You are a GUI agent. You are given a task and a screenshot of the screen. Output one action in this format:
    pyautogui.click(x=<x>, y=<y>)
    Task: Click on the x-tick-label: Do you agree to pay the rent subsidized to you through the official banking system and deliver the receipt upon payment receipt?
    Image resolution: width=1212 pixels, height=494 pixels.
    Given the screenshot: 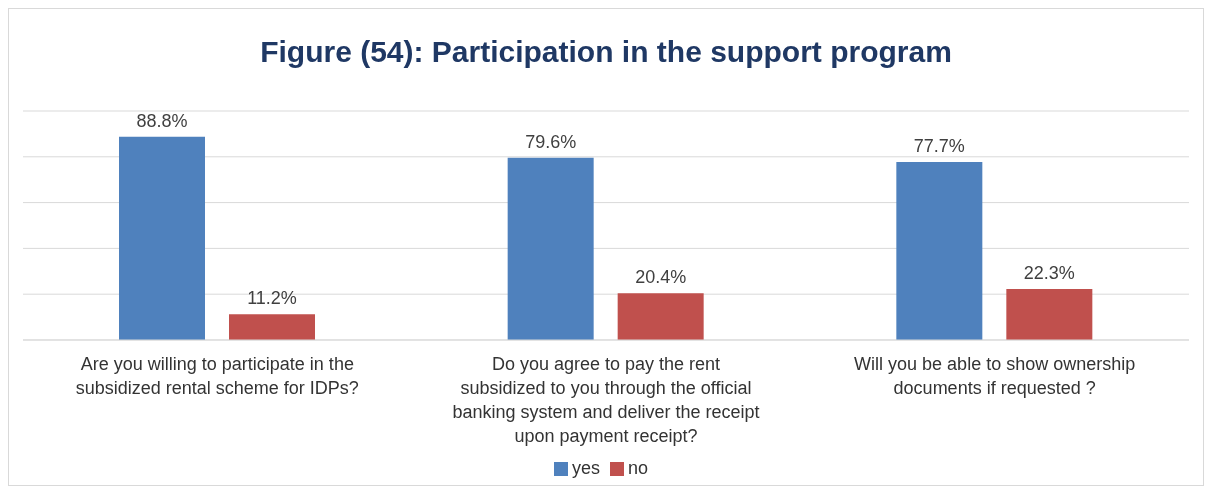 What is the action you would take?
    pyautogui.click(x=606, y=400)
    